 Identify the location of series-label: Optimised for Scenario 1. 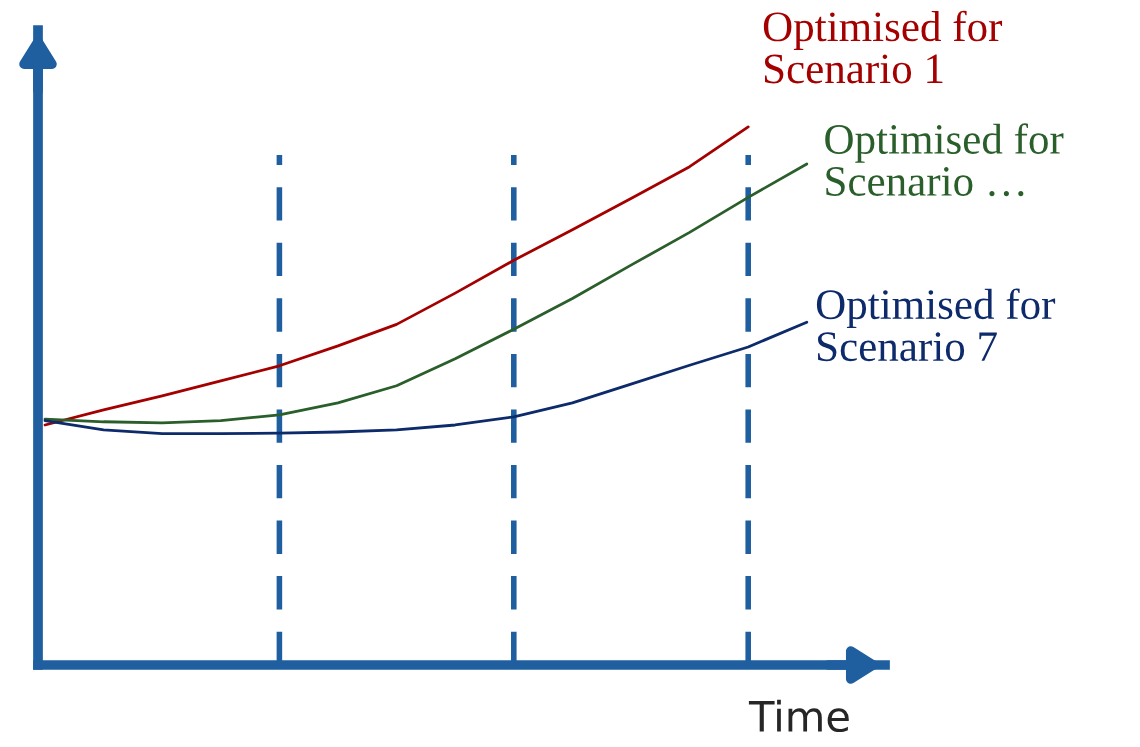
(883, 47).